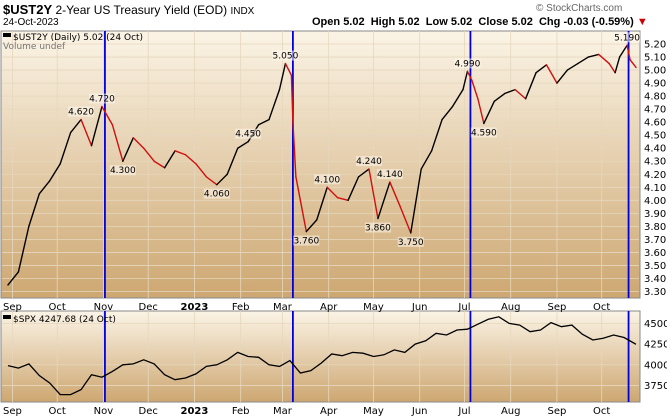  I want to click on spx-x-tick-label: Mar, so click(283, 411).